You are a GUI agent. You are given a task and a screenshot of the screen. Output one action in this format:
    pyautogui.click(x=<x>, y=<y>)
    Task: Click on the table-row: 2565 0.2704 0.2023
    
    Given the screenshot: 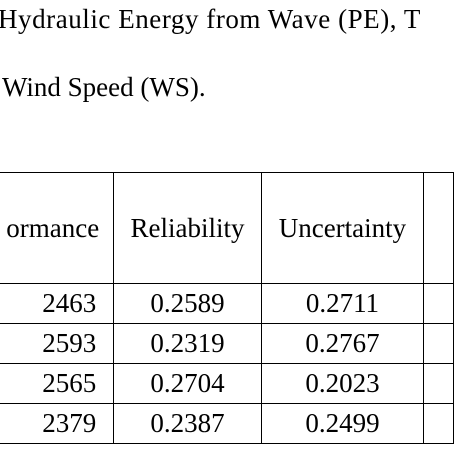 What is the action you would take?
    pyautogui.click(x=227, y=383)
    